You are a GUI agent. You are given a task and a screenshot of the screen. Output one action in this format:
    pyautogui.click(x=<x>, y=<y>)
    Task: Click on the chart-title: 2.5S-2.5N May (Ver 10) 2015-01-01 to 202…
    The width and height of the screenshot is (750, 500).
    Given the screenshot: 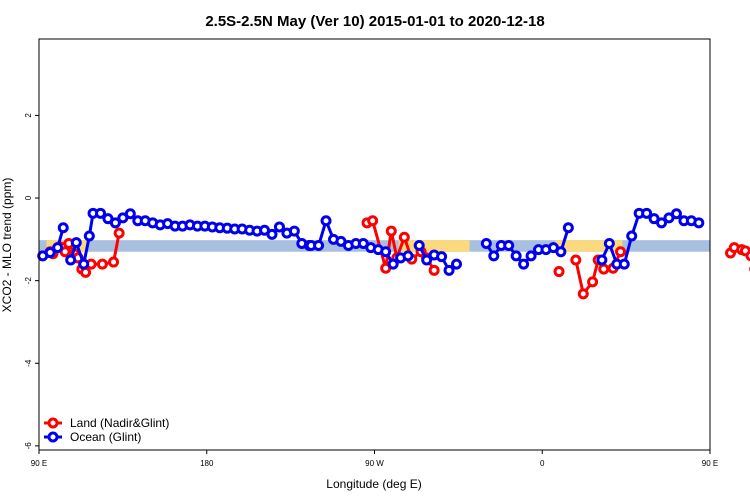 What is the action you would take?
    pyautogui.click(x=374, y=21)
    